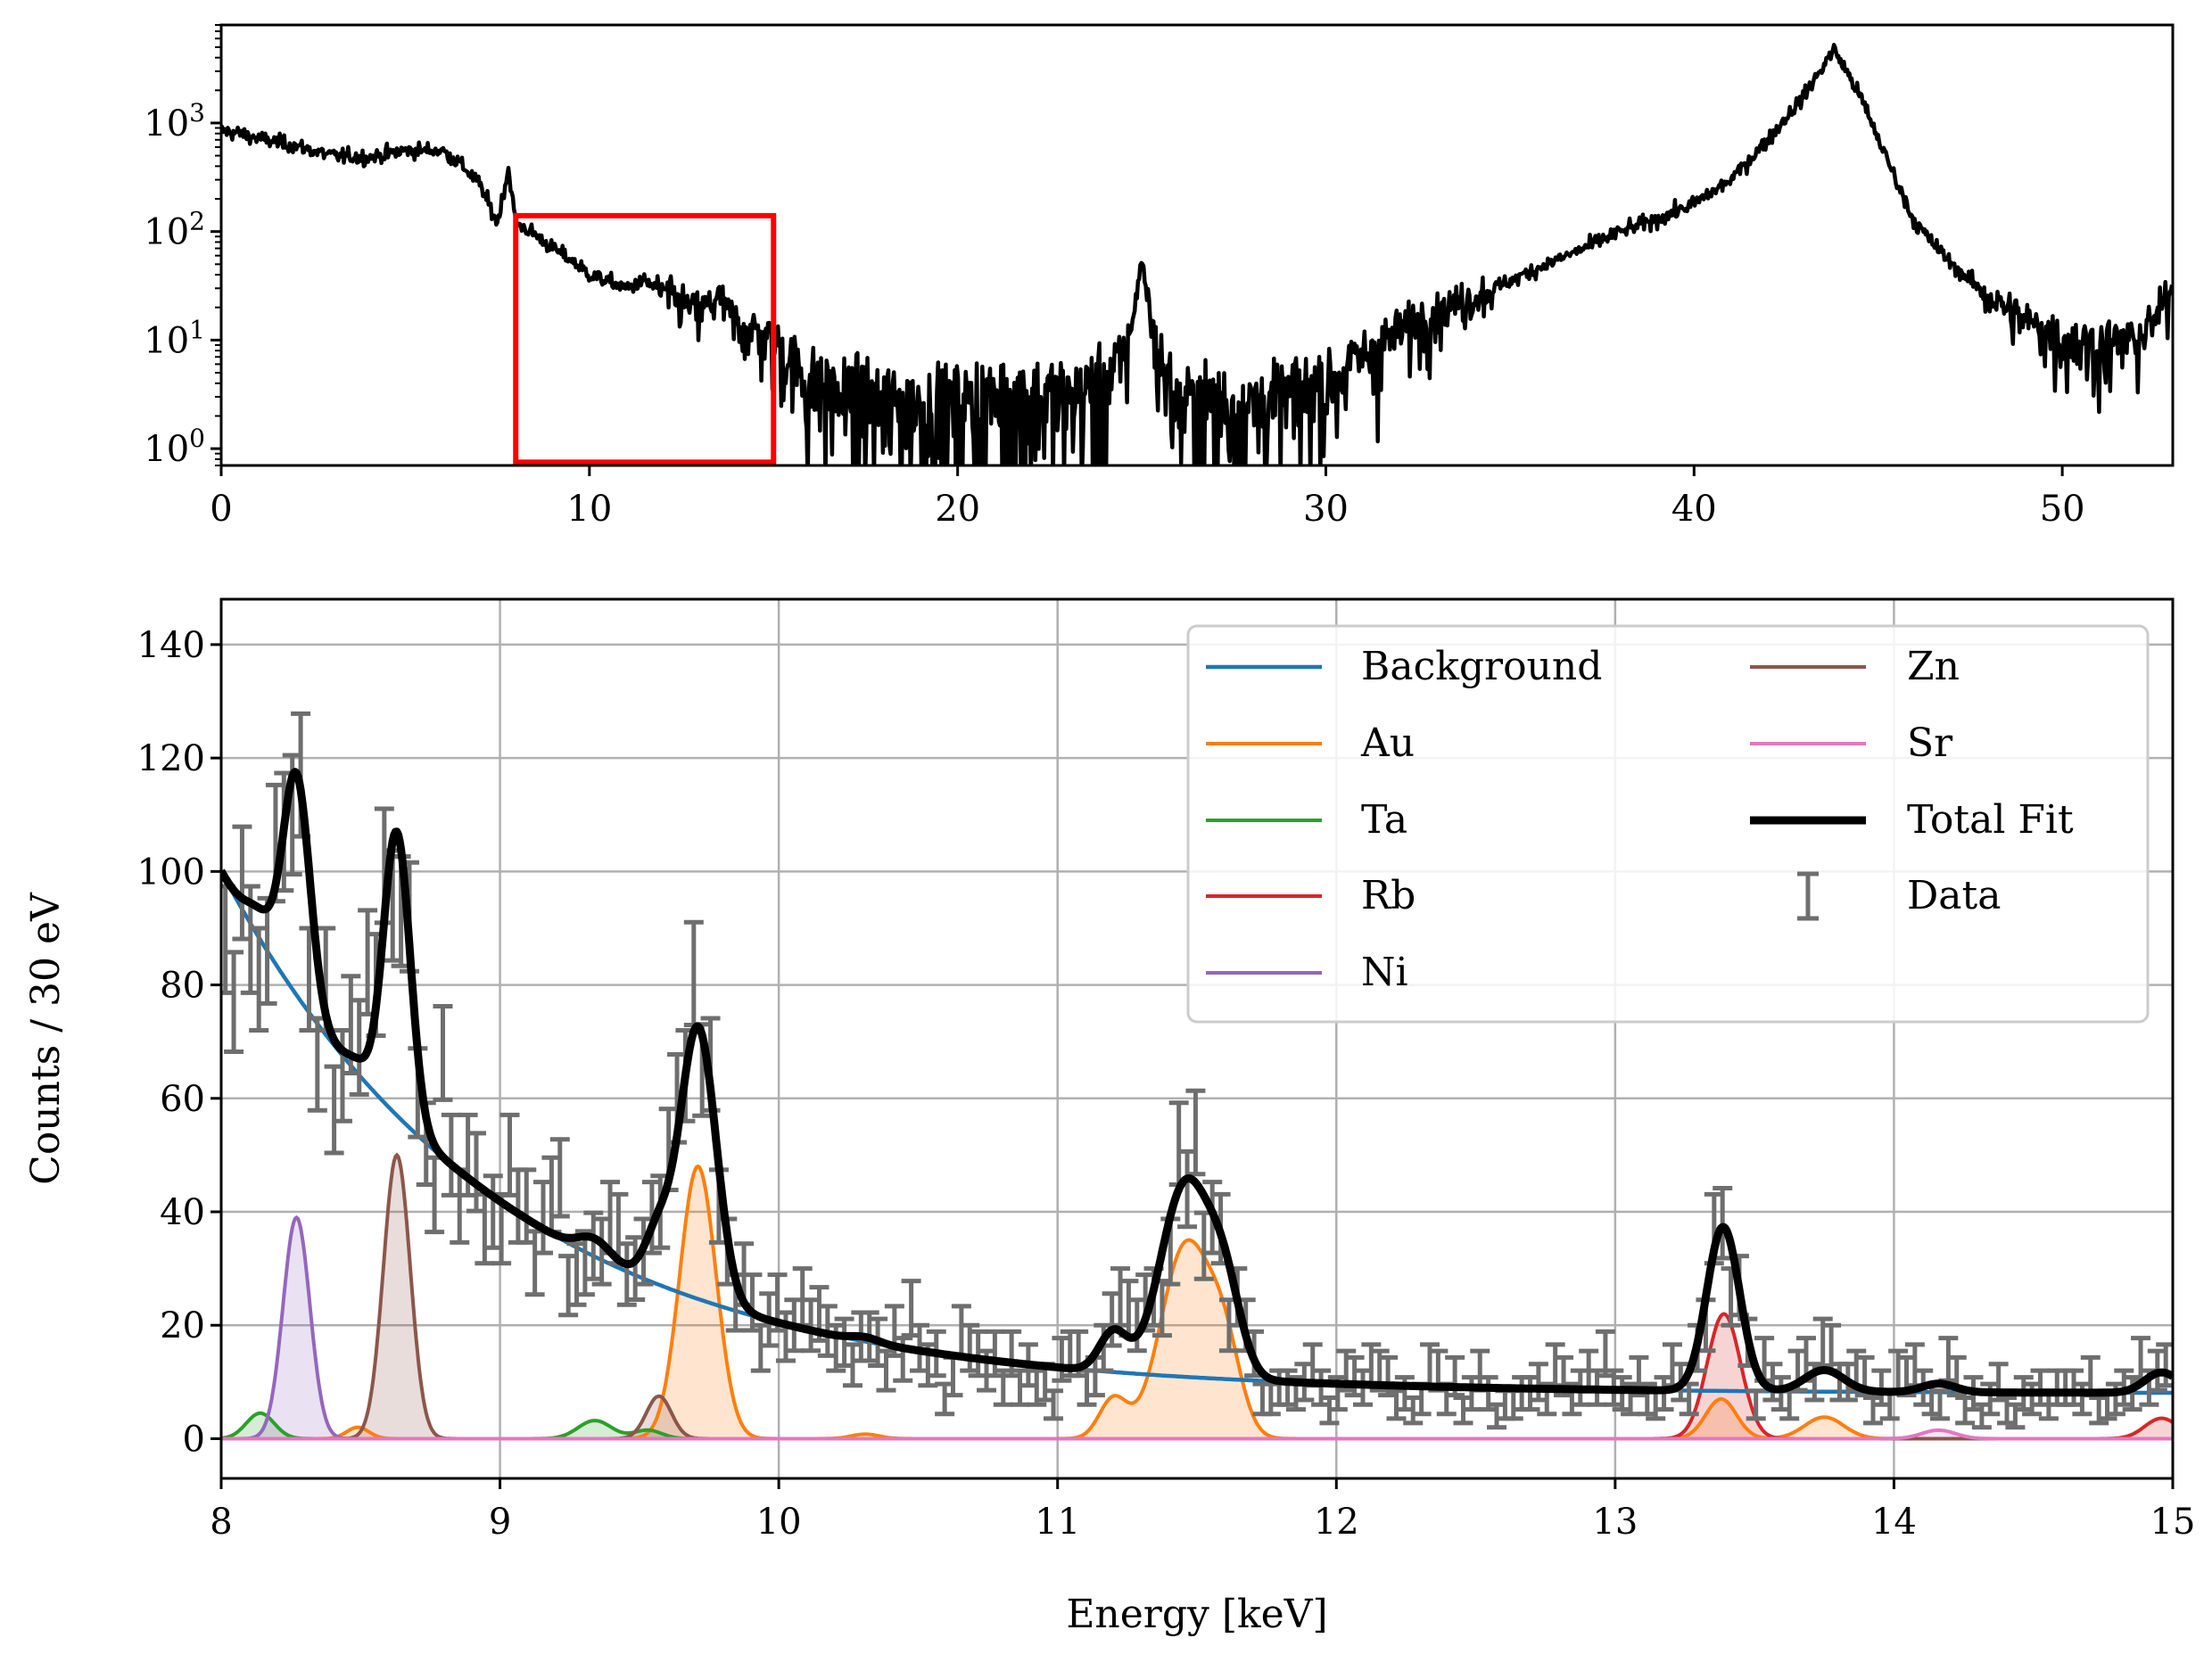 The width and height of the screenshot is (2212, 1671). I want to click on legend-entry-total-fit: Total Fit, so click(1912, 820).